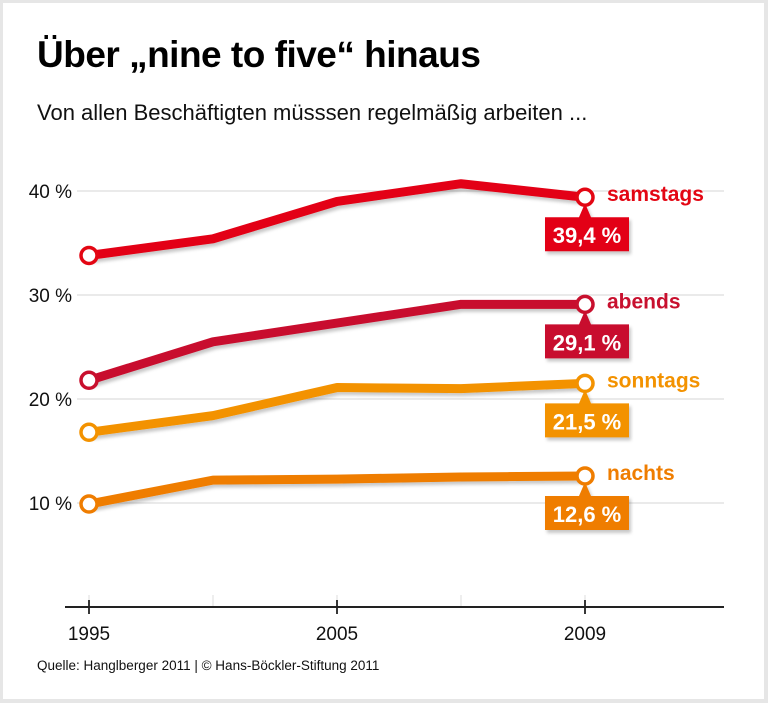 The image size is (768, 703). What do you see at coordinates (641, 473) in the screenshot?
I see `series-label-nachts: nachts` at bounding box center [641, 473].